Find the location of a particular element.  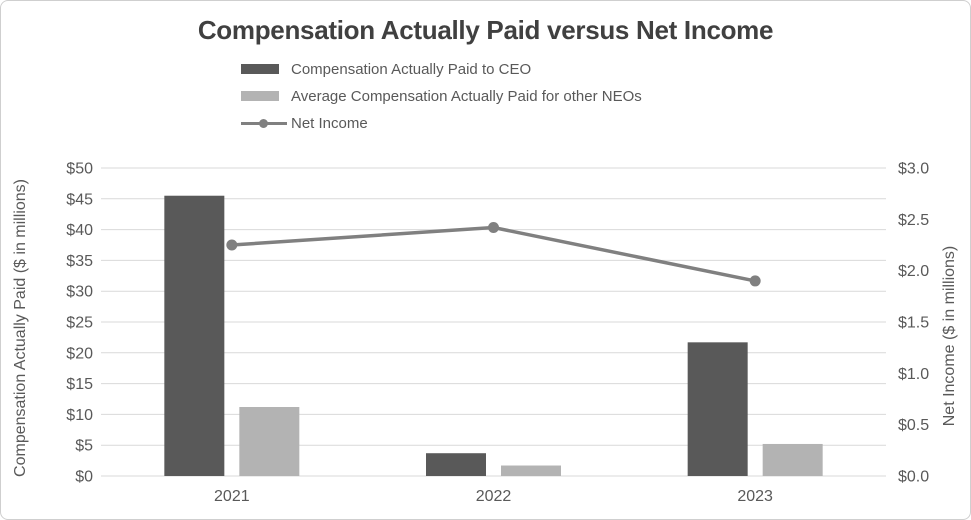

left-axis-tick-label: $5 is located at coordinates (84, 446).